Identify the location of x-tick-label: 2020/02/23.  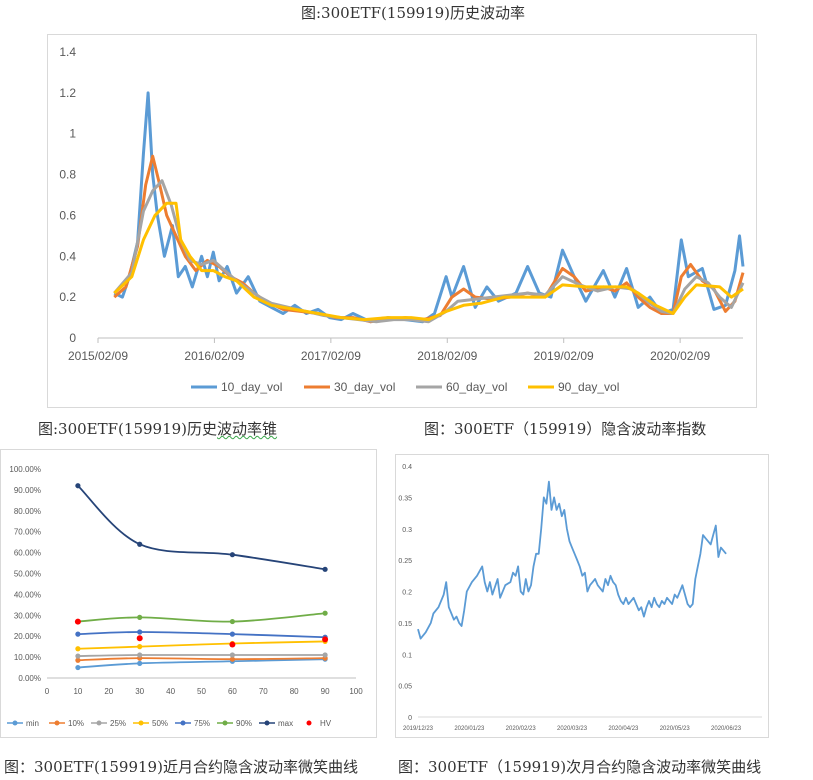
(521, 729).